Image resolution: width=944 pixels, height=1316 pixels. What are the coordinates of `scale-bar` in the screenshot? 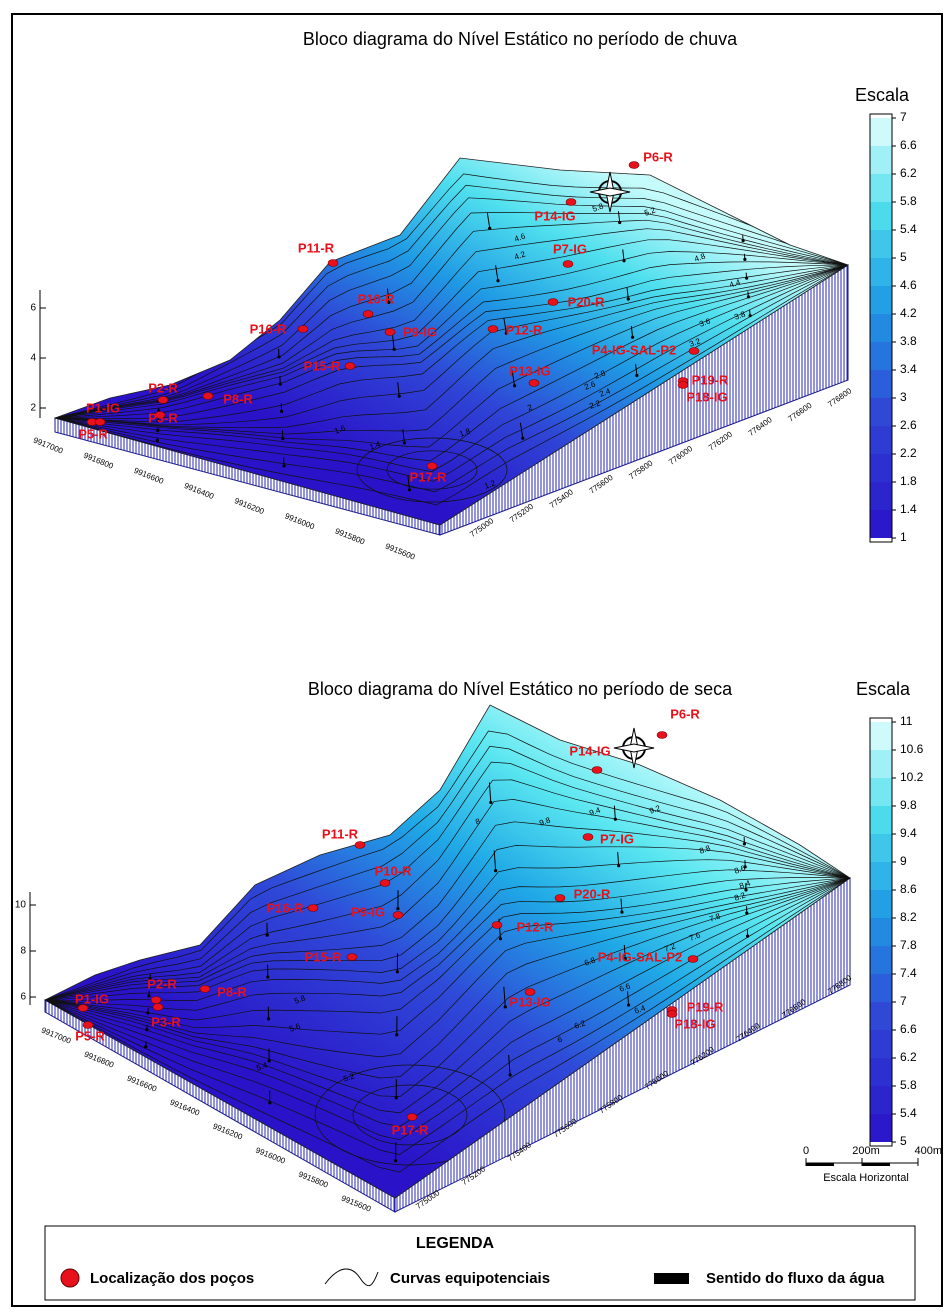 It's located at (862, 1162).